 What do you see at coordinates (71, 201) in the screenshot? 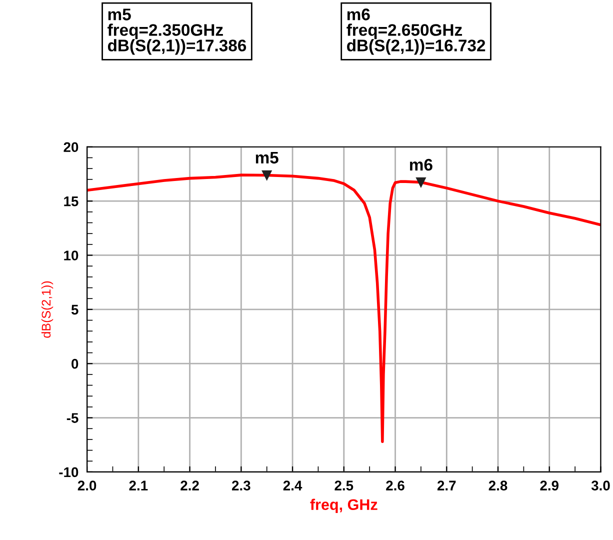
I see `y-tick-label: 15` at bounding box center [71, 201].